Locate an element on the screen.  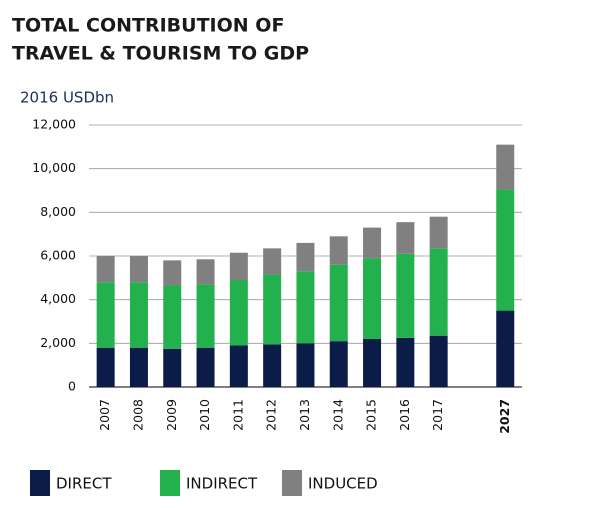
legend-label: INDIRECT is located at coordinates (222, 484).